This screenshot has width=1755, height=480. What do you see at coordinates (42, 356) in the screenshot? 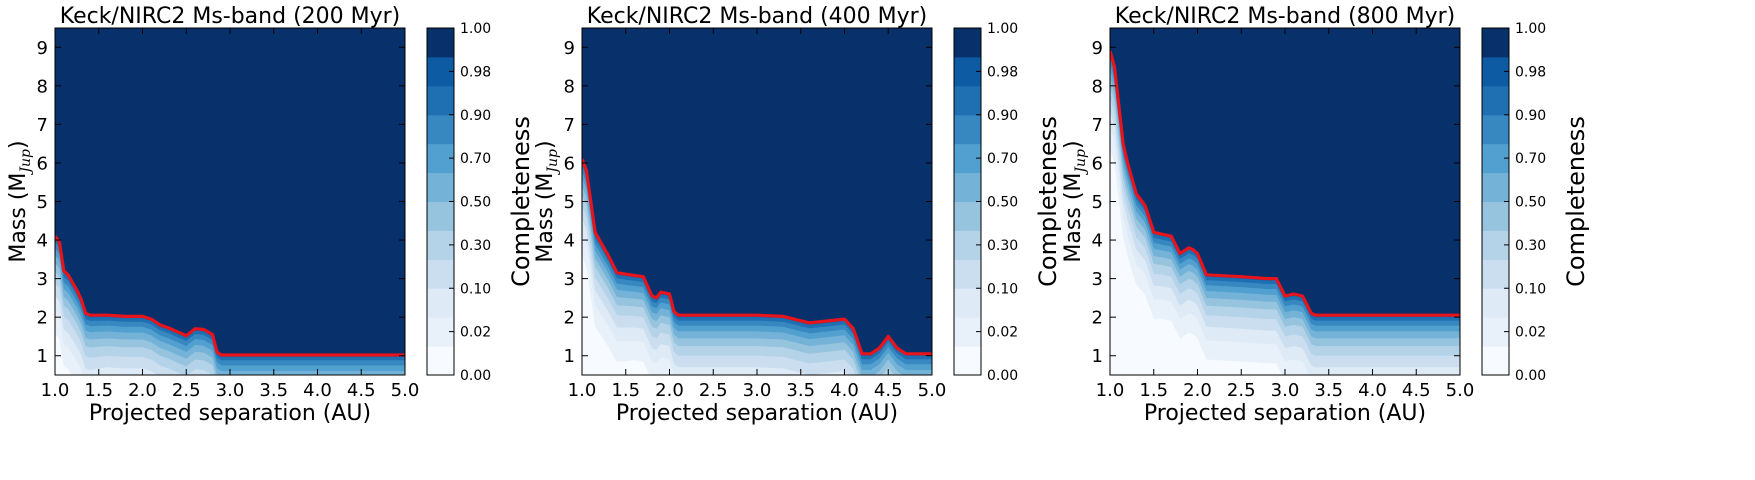
I see `y-tick-label: 1` at bounding box center [42, 356].